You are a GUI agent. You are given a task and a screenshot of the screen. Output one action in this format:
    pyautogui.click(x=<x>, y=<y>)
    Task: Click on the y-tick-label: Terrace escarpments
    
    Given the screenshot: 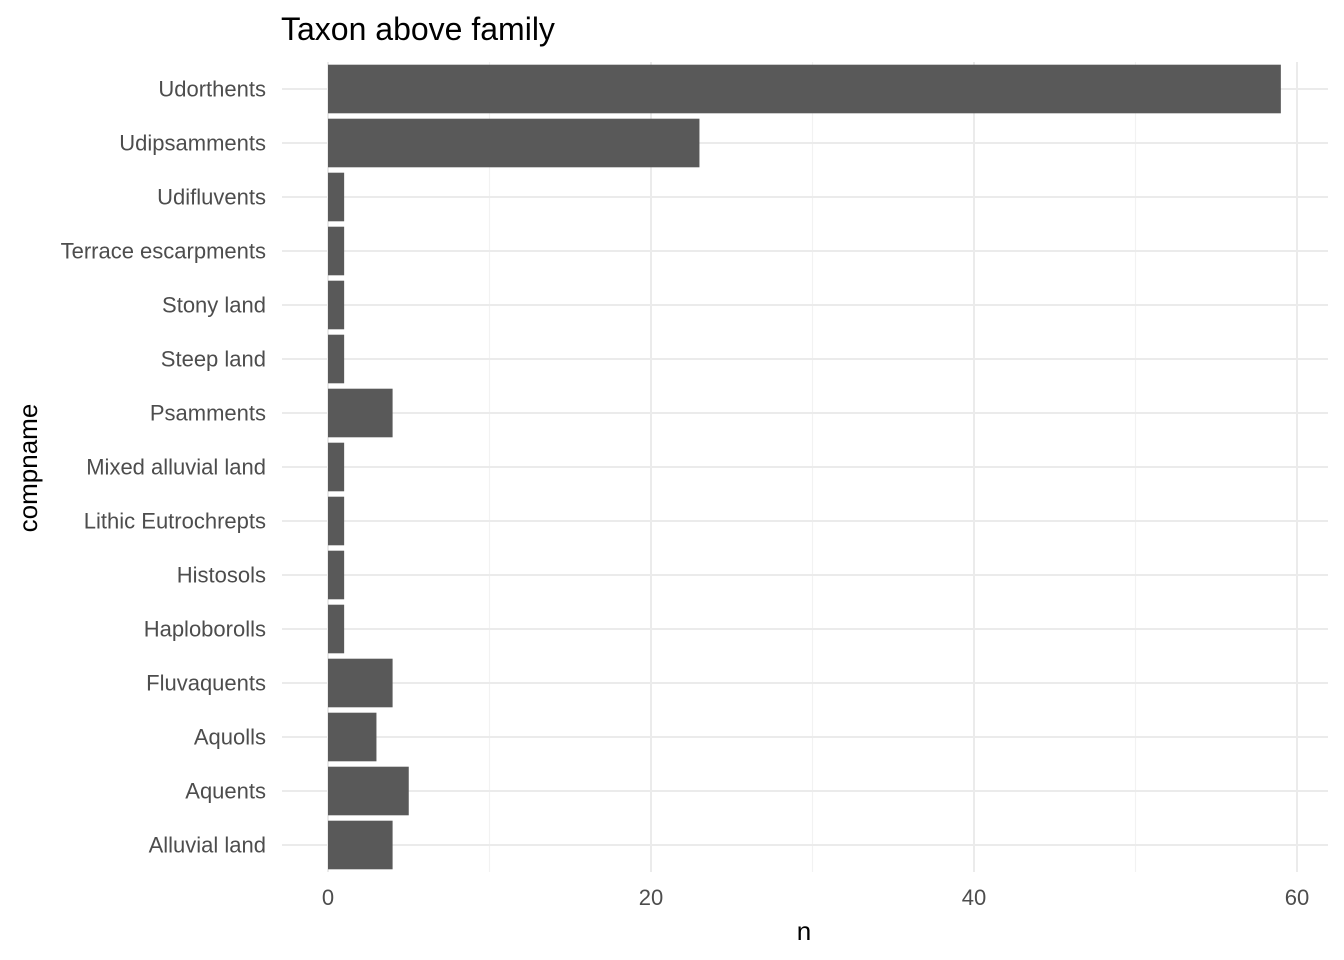 What is the action you would take?
    pyautogui.click(x=163, y=251)
    